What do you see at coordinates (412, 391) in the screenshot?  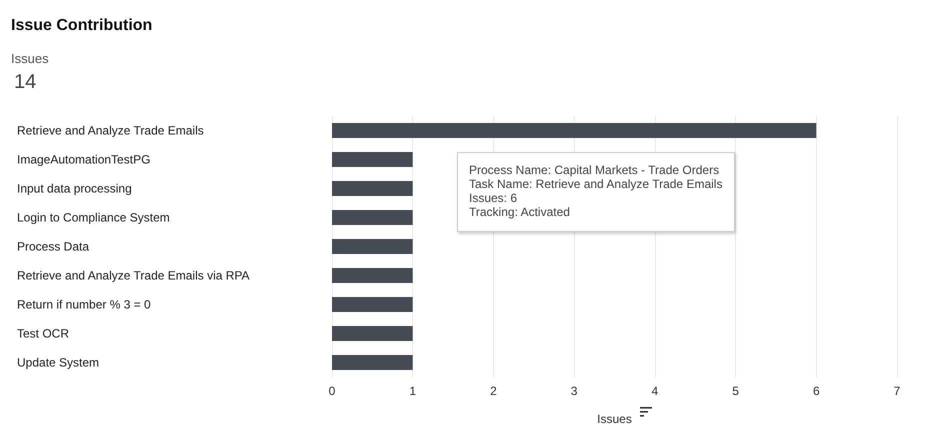 I see `x-tick-label: 1` at bounding box center [412, 391].